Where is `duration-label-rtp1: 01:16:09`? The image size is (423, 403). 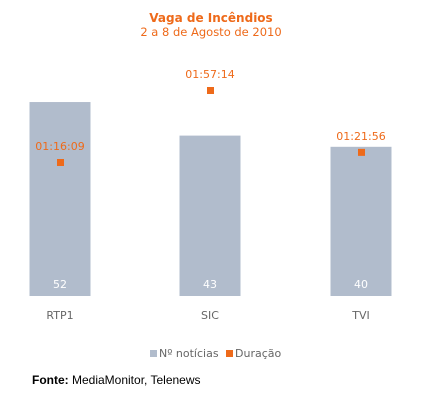 duration-label-rtp1: 01:16:09 is located at coordinates (59, 146).